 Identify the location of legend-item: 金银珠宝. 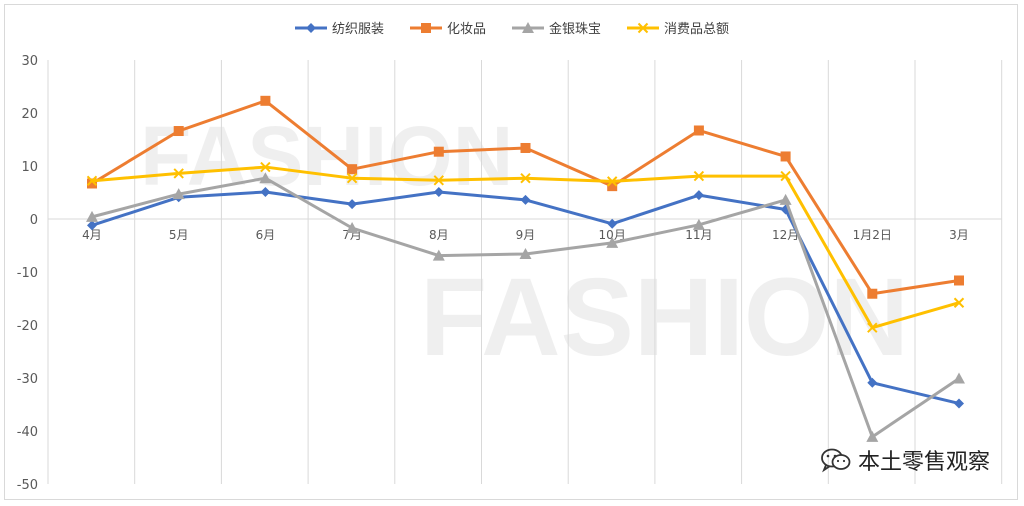
(556, 27).